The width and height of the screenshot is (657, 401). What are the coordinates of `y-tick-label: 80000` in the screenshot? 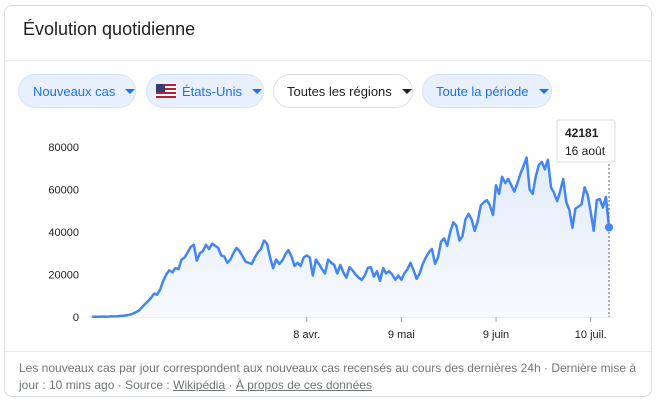 It's located at (63, 148).